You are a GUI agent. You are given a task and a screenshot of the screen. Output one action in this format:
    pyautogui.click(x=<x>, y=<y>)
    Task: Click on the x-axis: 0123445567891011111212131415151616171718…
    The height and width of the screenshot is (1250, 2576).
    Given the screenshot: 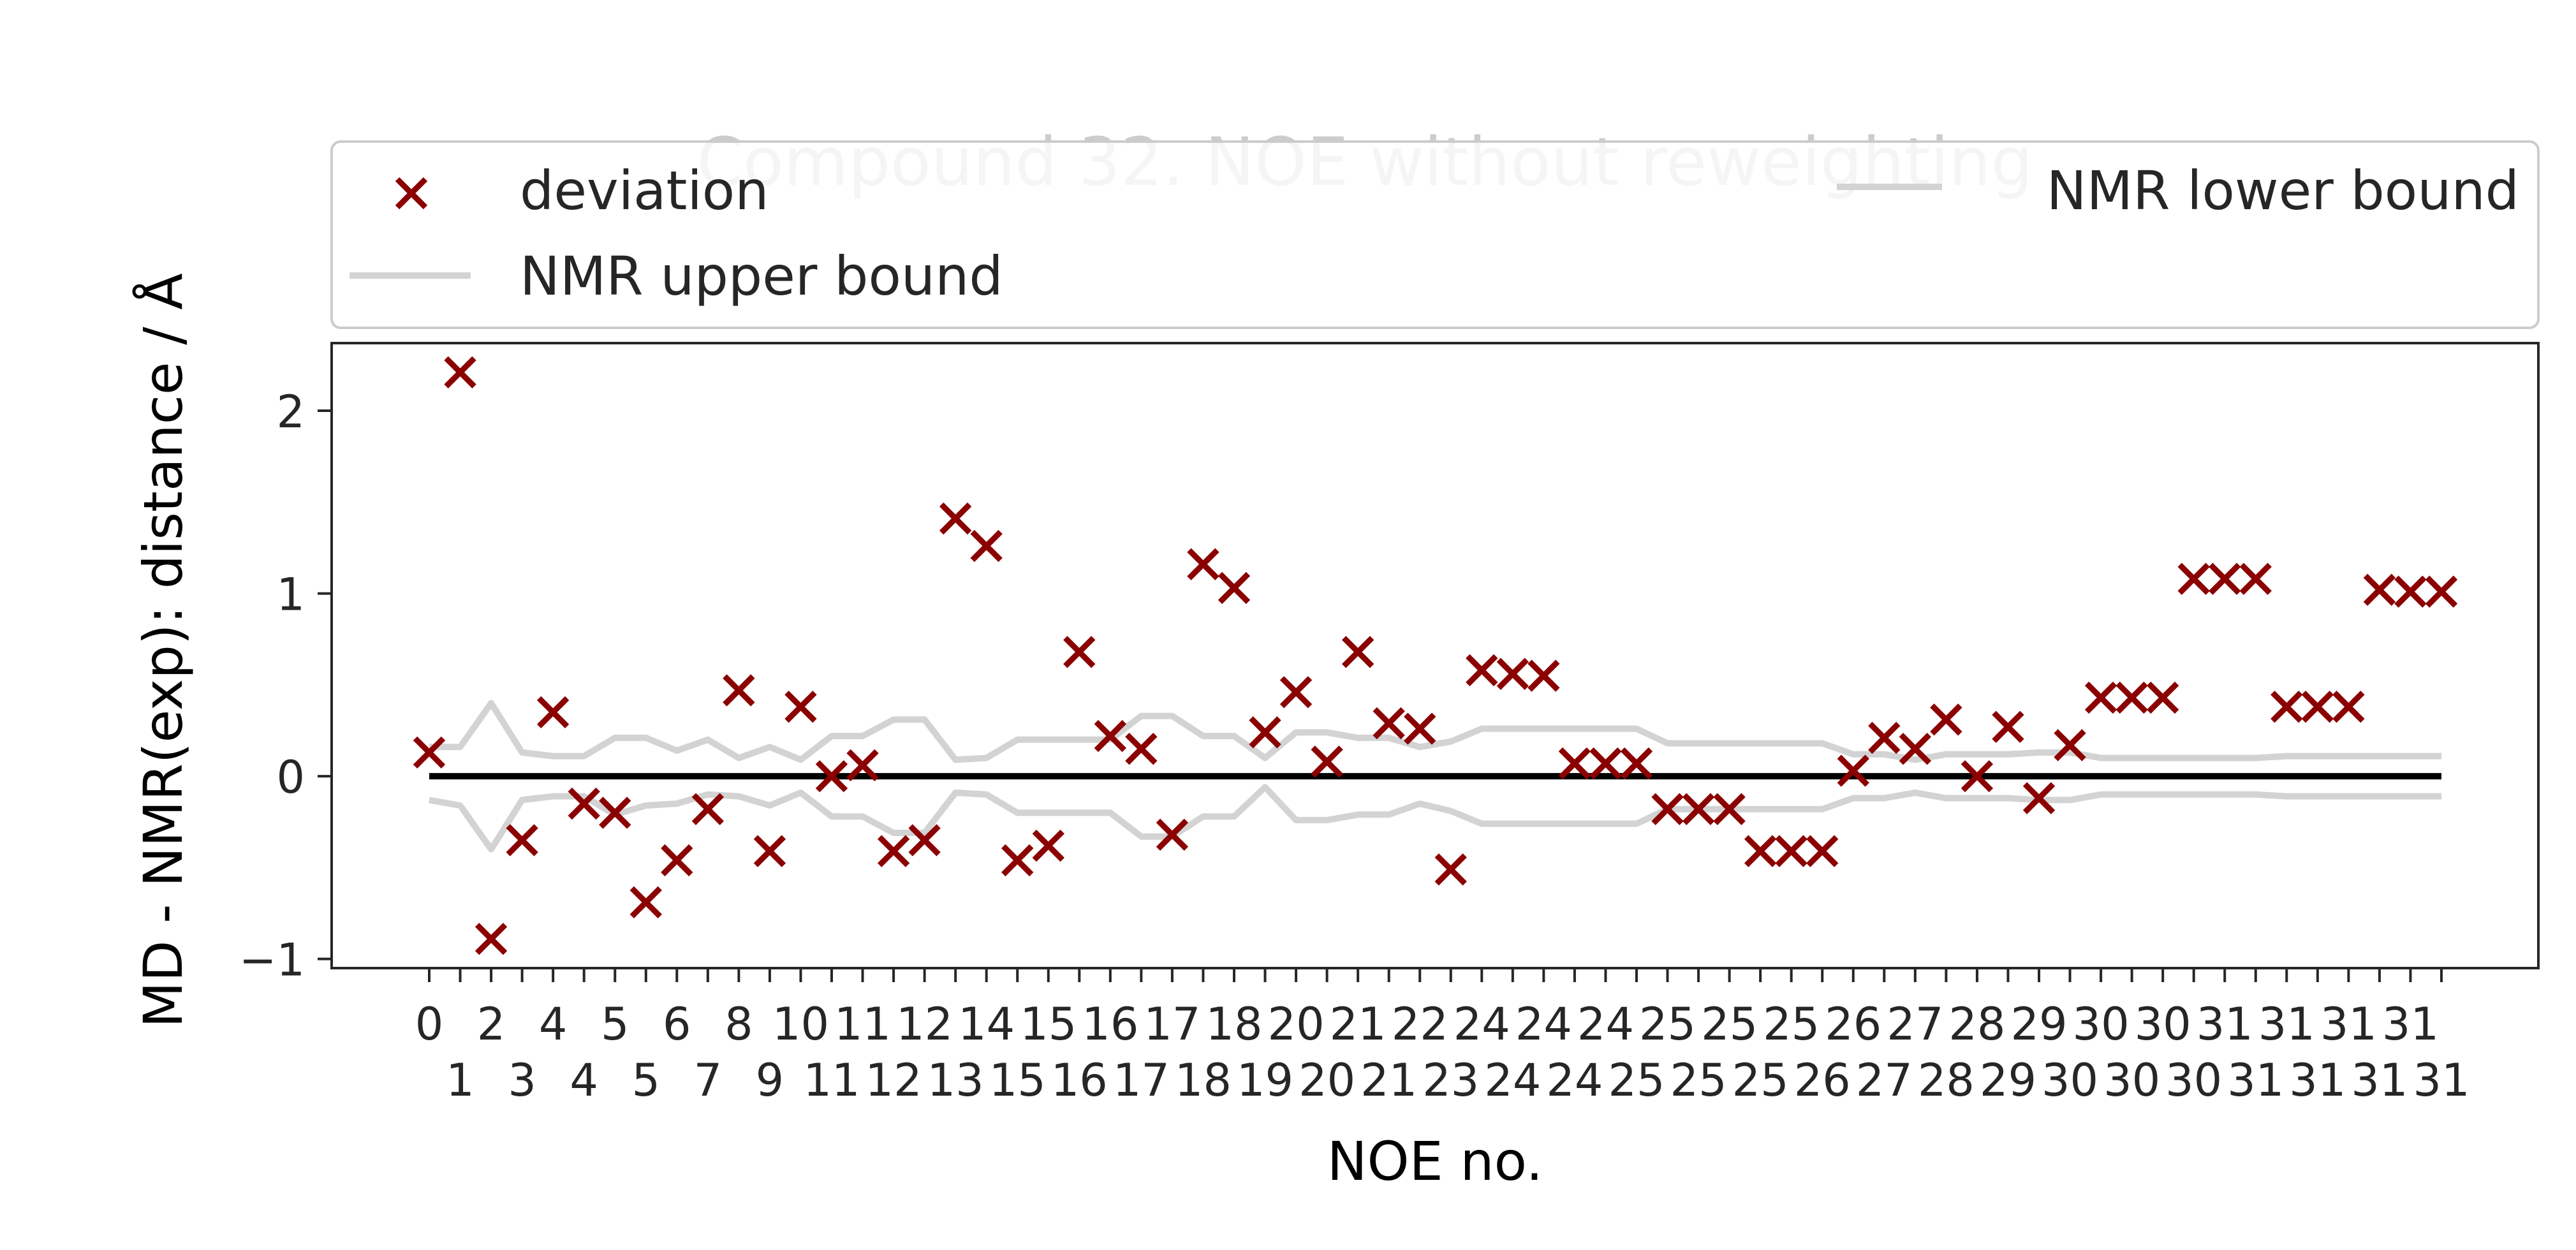 What is the action you would take?
    pyautogui.click(x=1442, y=1037)
    